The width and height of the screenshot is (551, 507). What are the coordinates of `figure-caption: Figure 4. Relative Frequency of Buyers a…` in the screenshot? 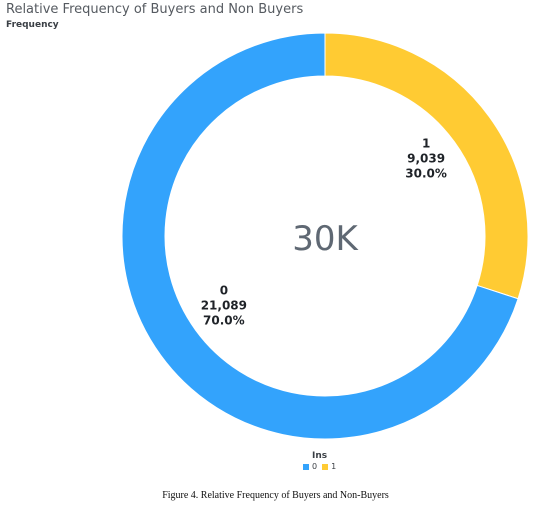 It's located at (275, 495).